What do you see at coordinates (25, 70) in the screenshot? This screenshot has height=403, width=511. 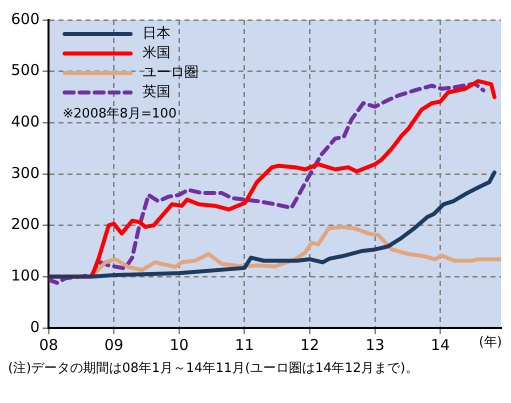 I see `y-tick-label: 500` at bounding box center [25, 70].